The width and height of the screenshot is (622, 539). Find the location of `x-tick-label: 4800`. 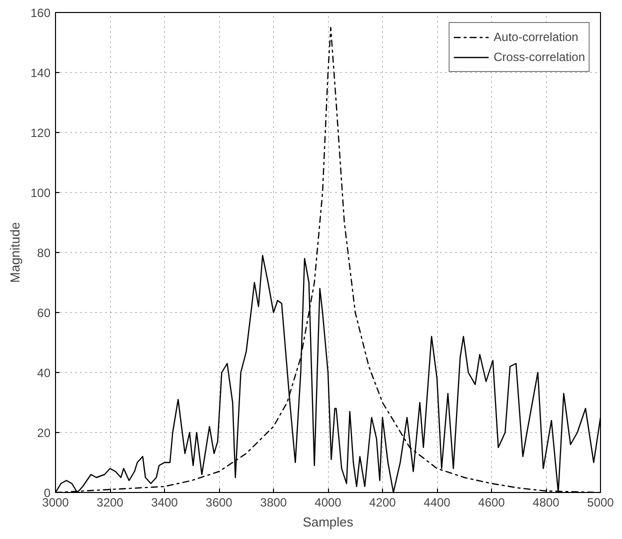

x-tick-label: 4800 is located at coordinates (546, 503).